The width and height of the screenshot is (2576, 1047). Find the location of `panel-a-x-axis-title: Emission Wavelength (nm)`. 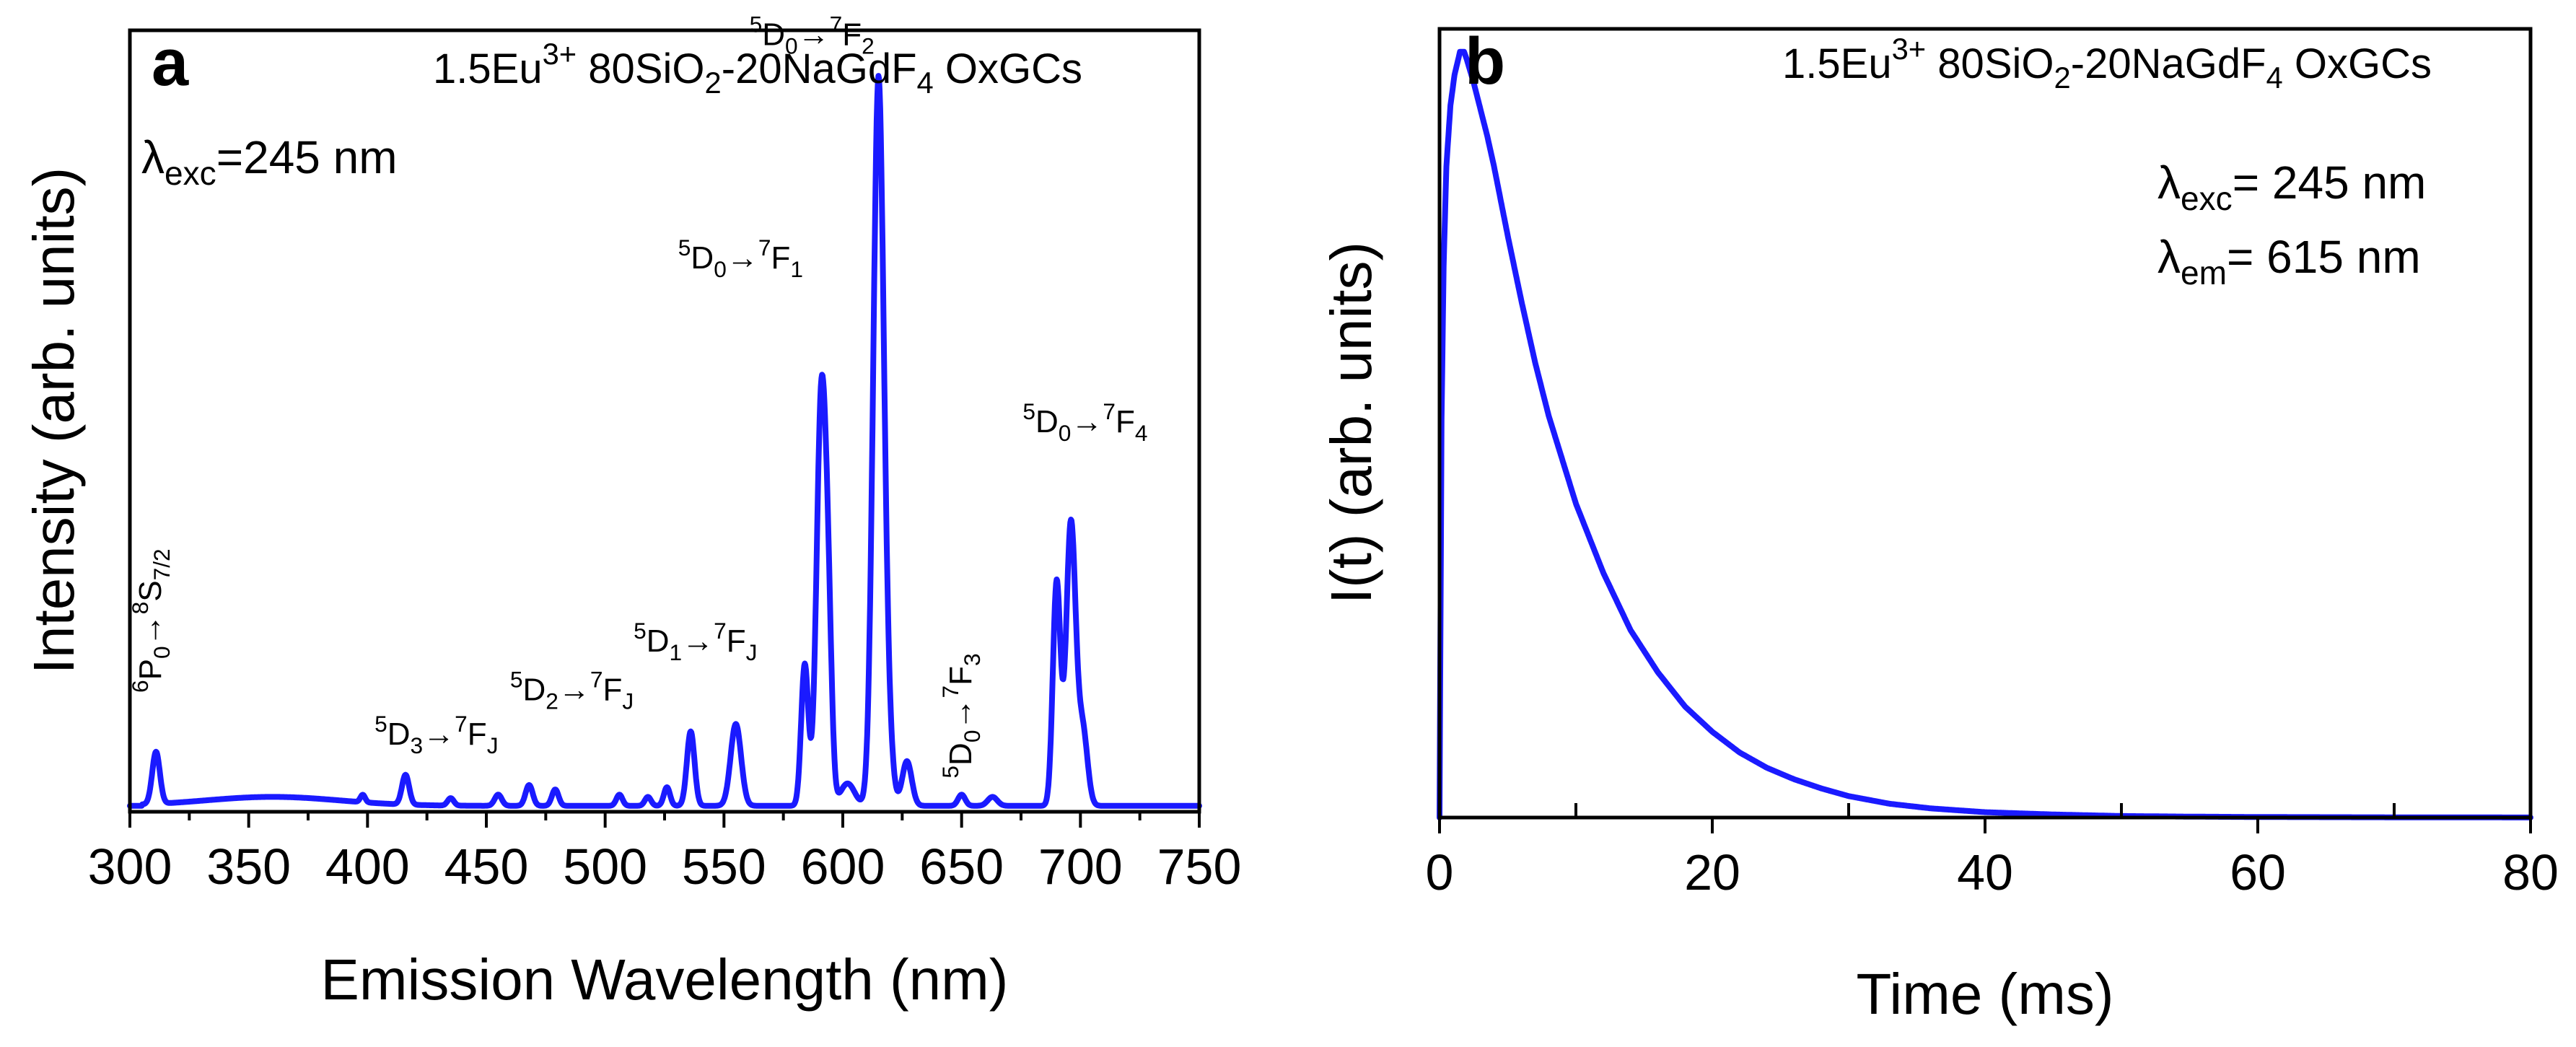

panel-a-x-axis-title: Emission Wavelength (nm) is located at coordinates (665, 979).